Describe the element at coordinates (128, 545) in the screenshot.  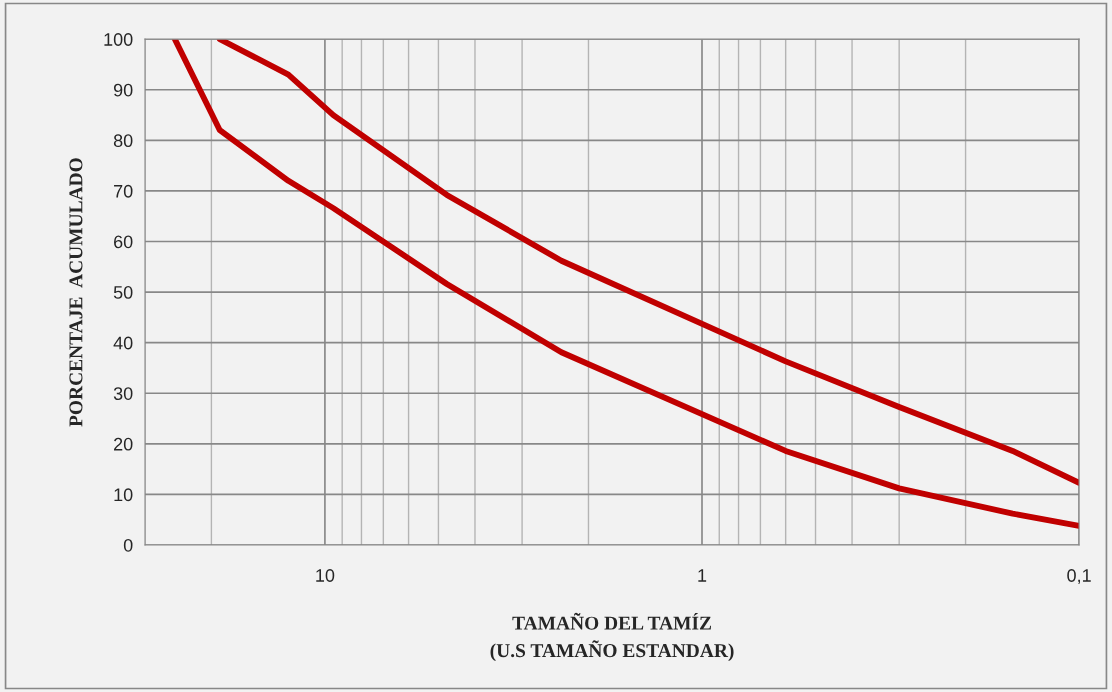
I see `y-tick-label: 0` at that location.